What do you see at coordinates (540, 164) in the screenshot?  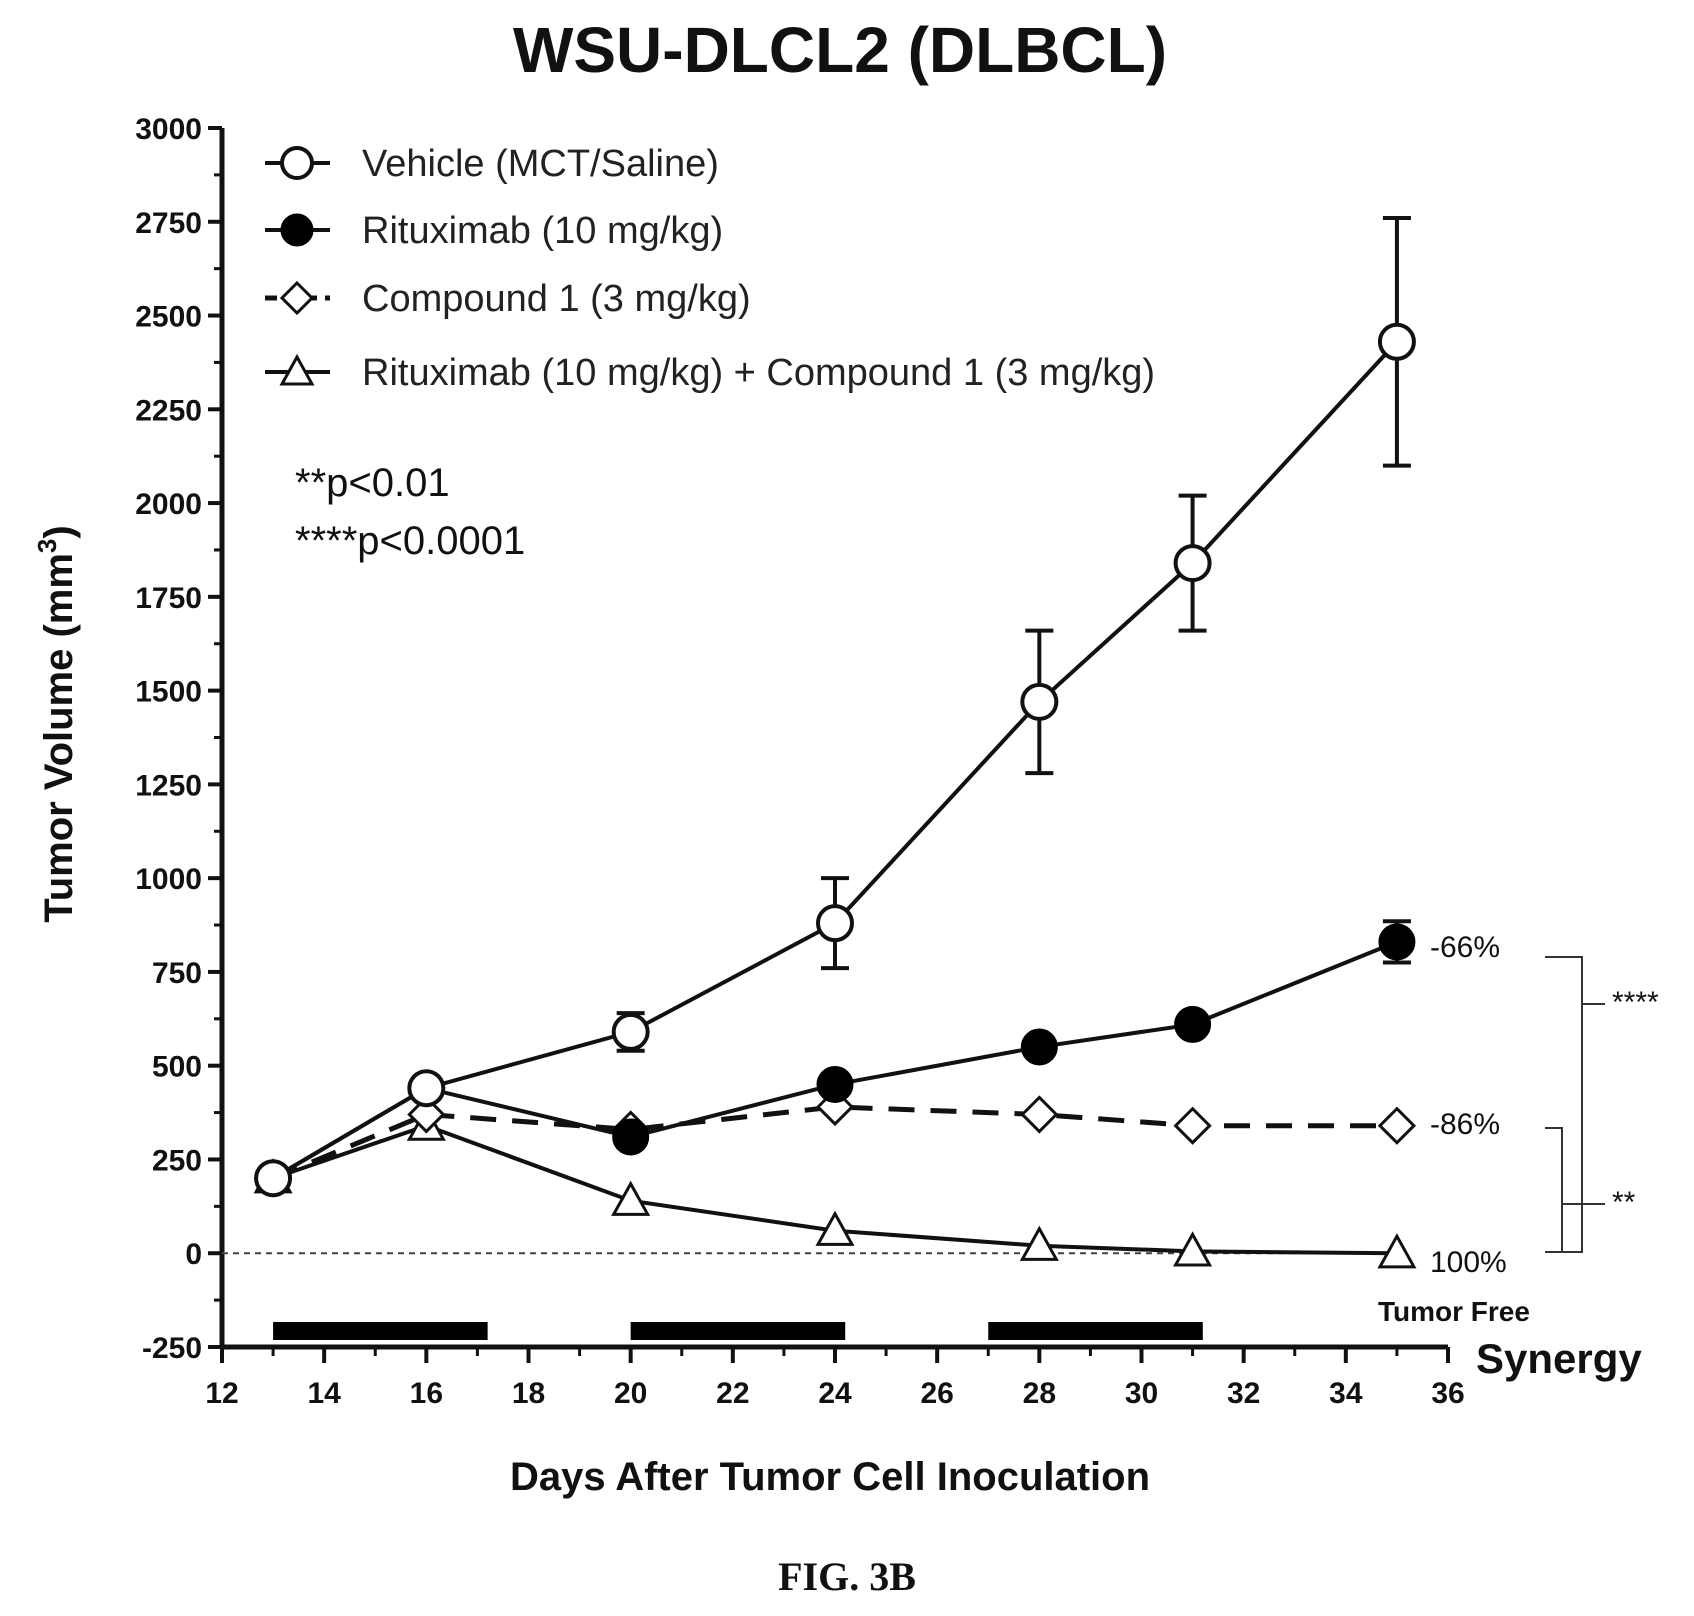 I see `legend-label: Vehicle (MCT/Saline)` at bounding box center [540, 164].